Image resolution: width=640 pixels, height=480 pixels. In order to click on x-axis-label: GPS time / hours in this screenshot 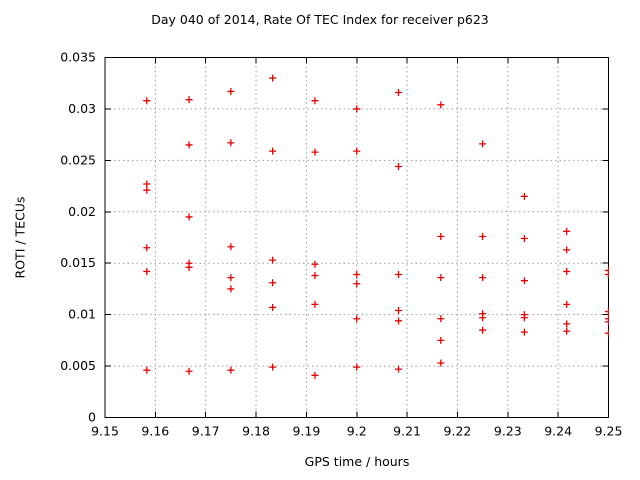, I will do `click(357, 461)`.